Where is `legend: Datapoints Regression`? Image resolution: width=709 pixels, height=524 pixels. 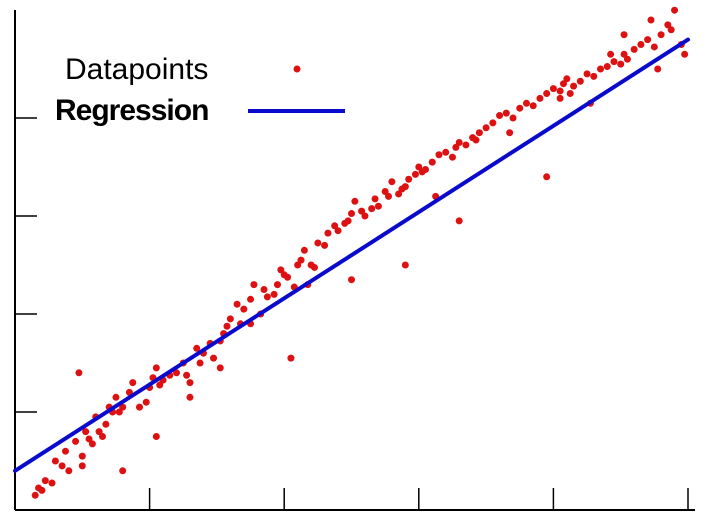 legend: Datapoints Regression is located at coordinates (200, 90).